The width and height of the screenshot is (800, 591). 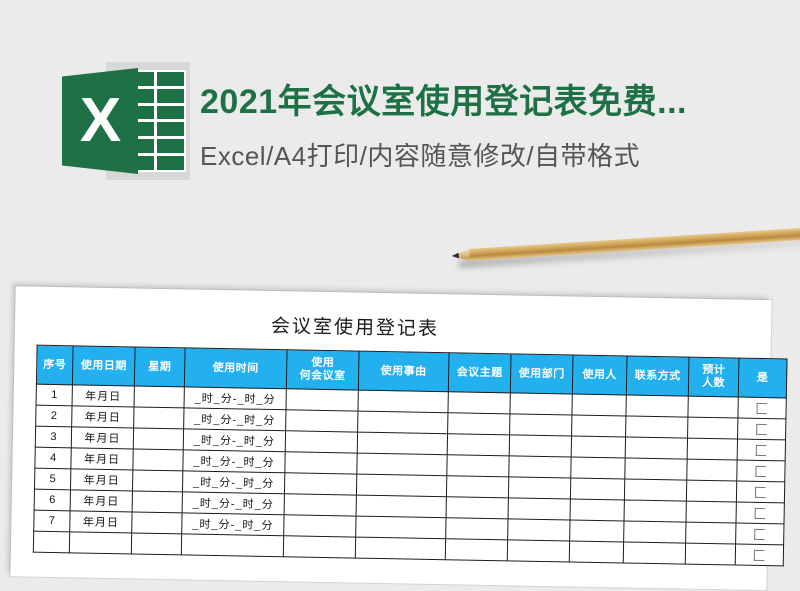 What do you see at coordinates (714, 377) in the screenshot?
I see `col-header-headcount: 预计 人数` at bounding box center [714, 377].